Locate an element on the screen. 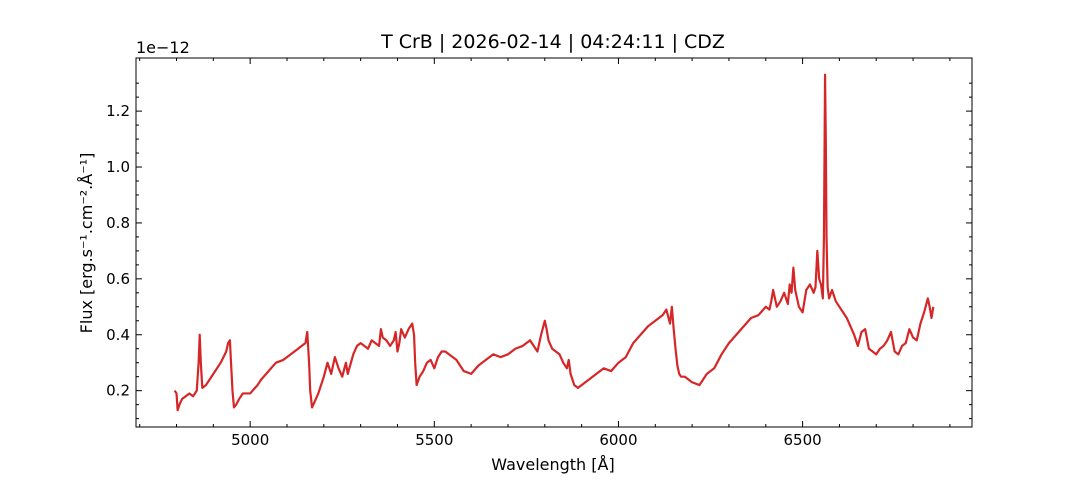  y-tick-label: 0.8 is located at coordinates (118, 223).